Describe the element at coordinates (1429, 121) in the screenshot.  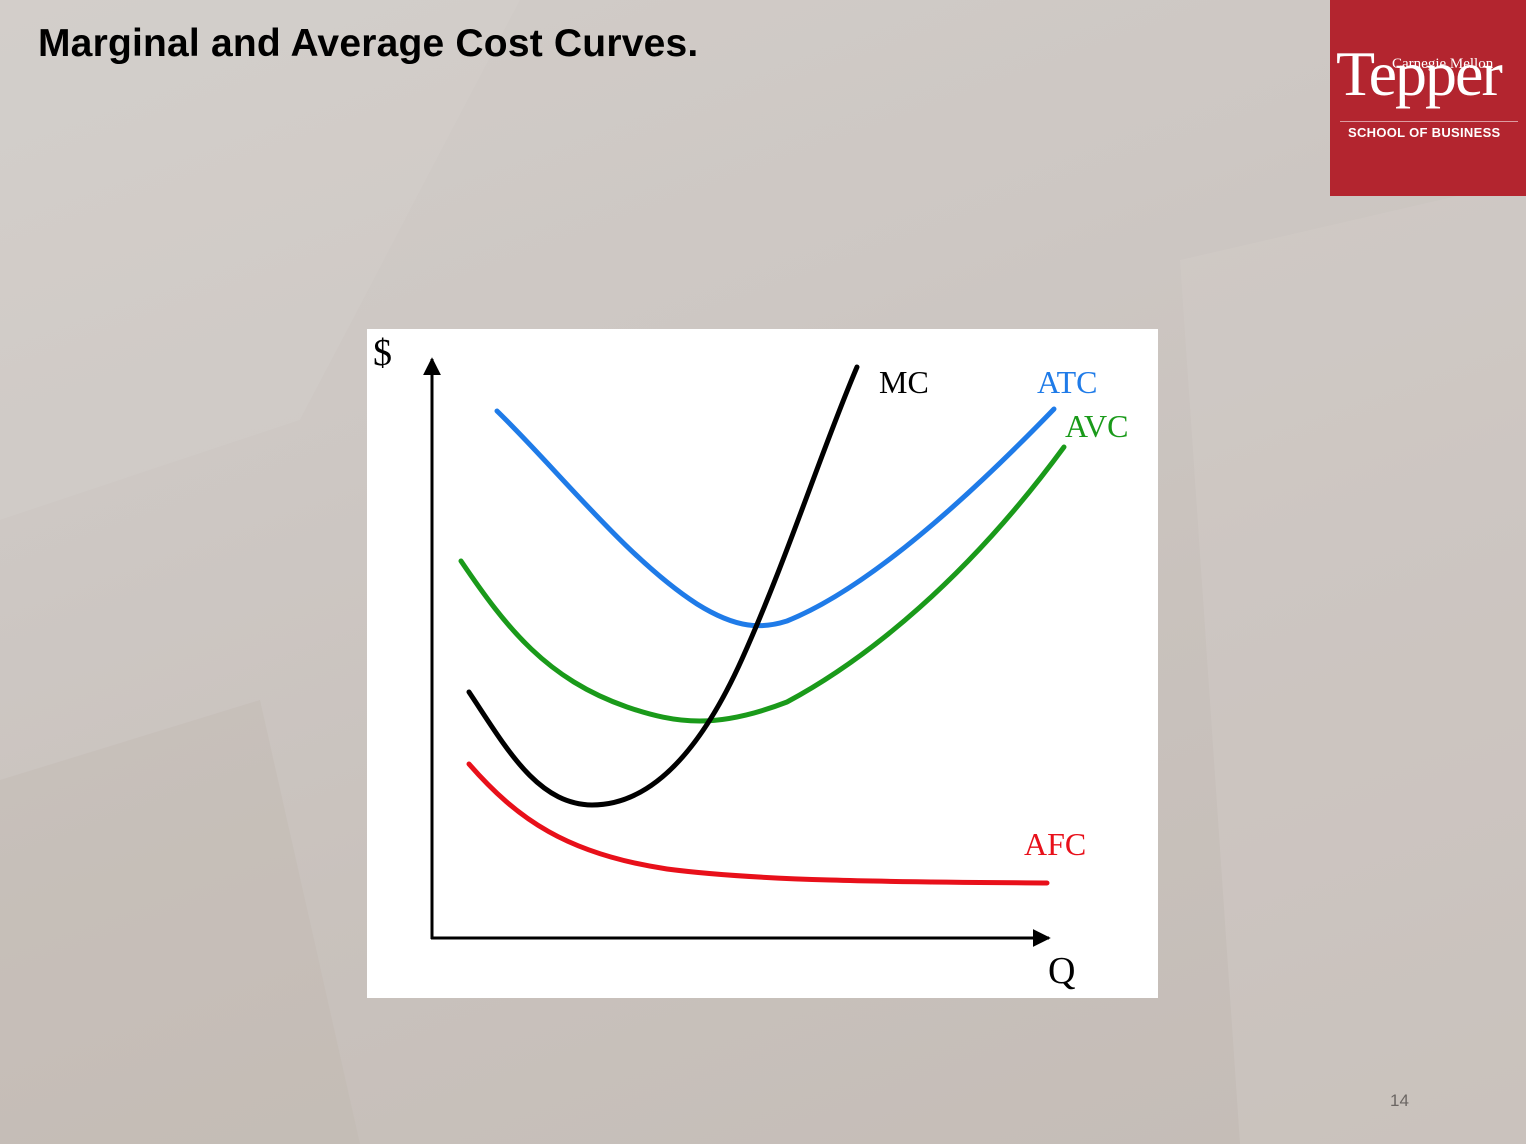
I see `logo-divider` at that location.